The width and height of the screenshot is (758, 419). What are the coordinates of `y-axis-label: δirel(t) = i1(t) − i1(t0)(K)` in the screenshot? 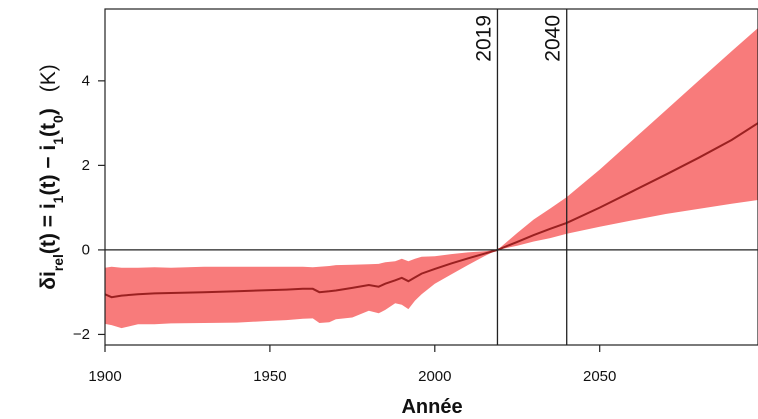 It's located at (51, 177).